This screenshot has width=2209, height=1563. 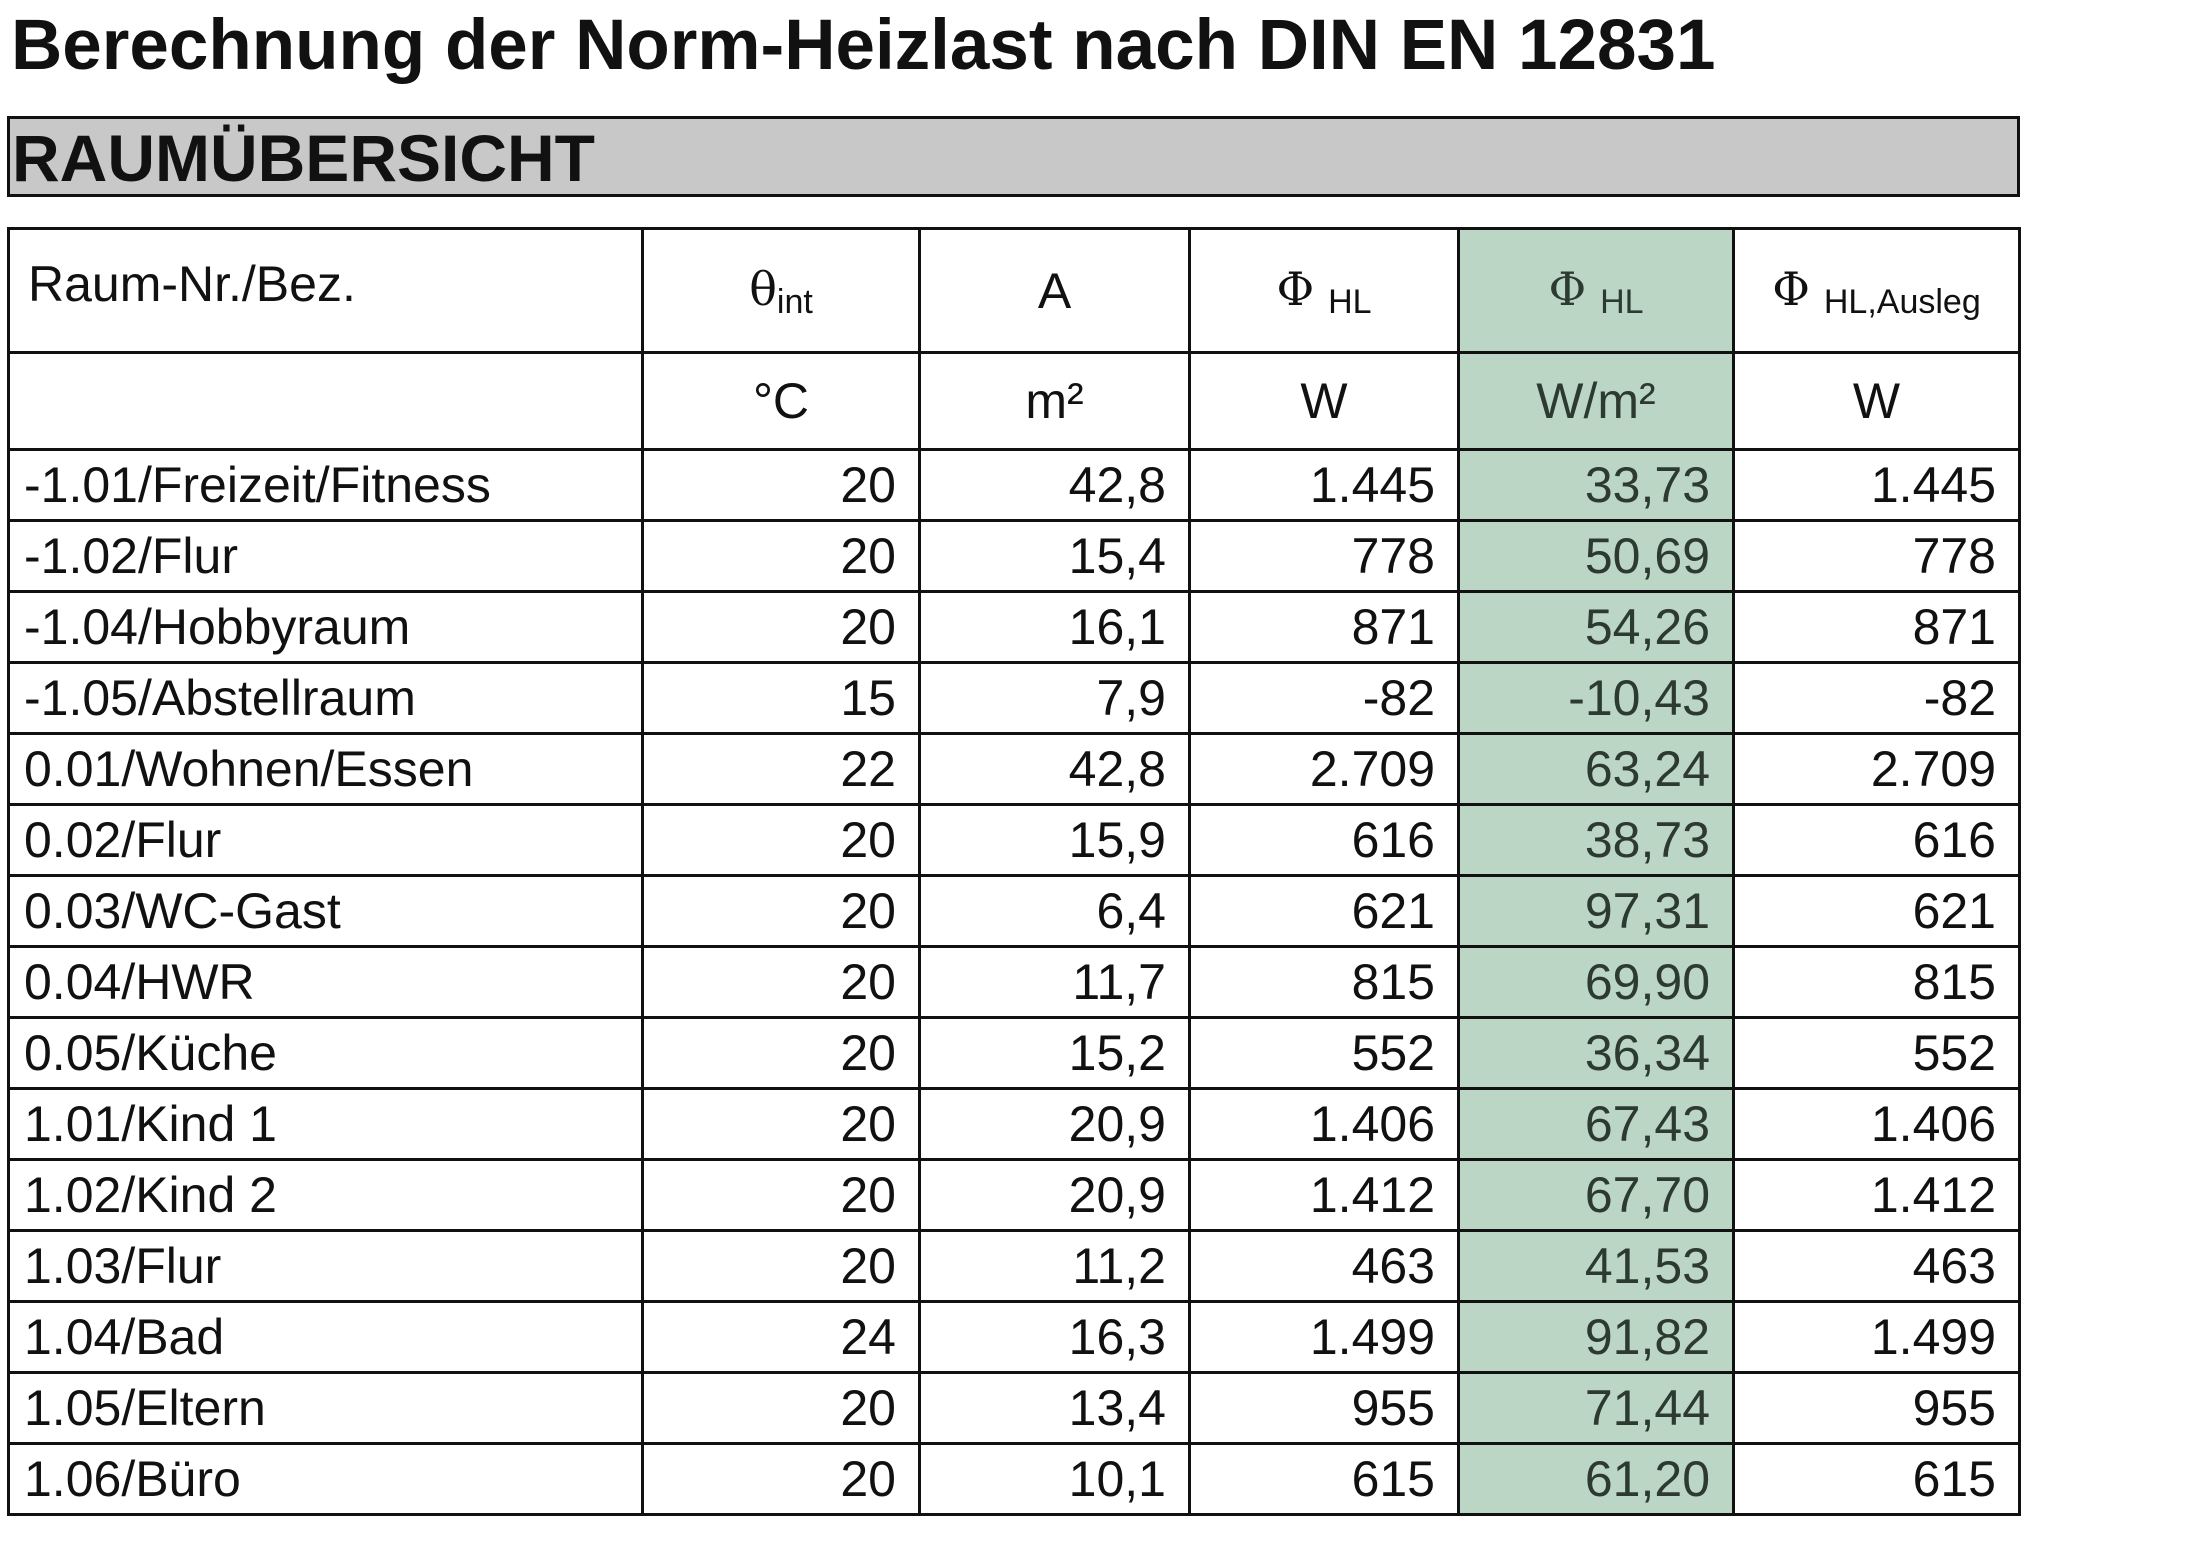 I want to click on unit-label: W/m², so click(x=1596, y=401).